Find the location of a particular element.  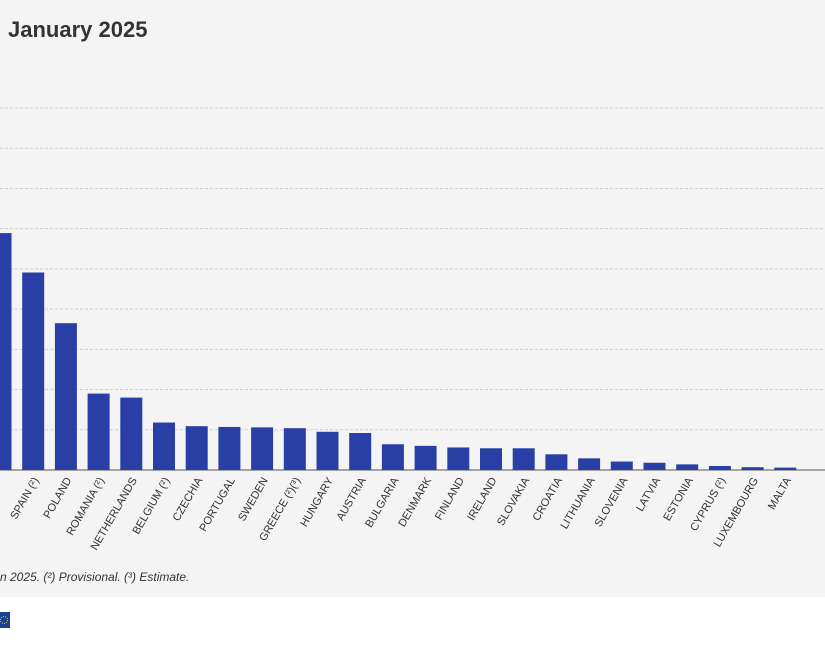

eu-flag is located at coordinates (5, 620).